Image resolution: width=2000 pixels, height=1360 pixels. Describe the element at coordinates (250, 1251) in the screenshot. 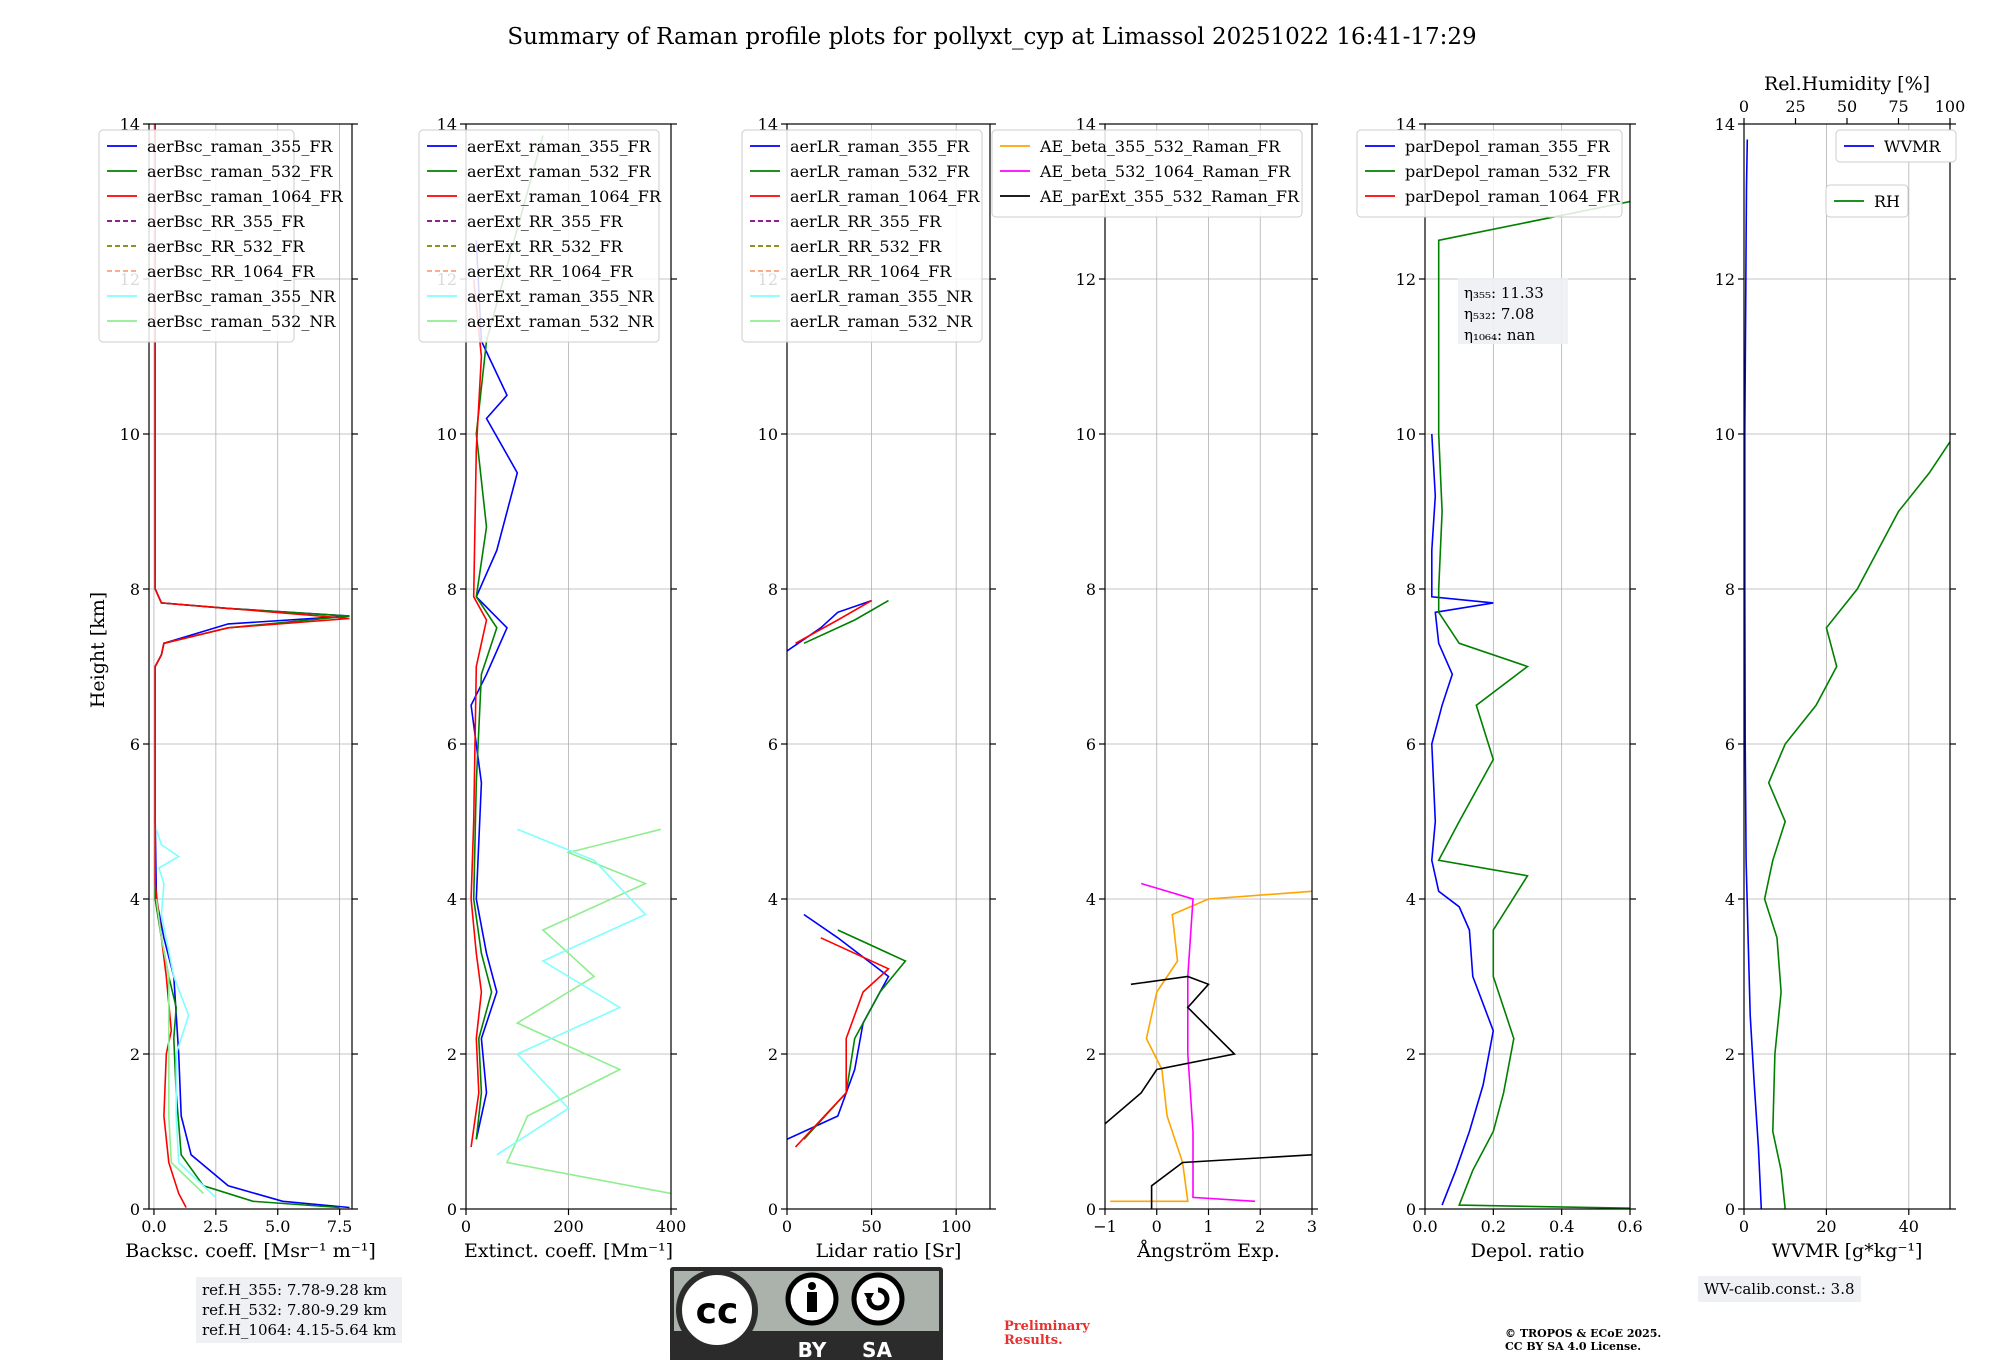

I see `x-axis-label: Backsc. coeff. [Msr⁻¹ m⁻¹]` at that location.